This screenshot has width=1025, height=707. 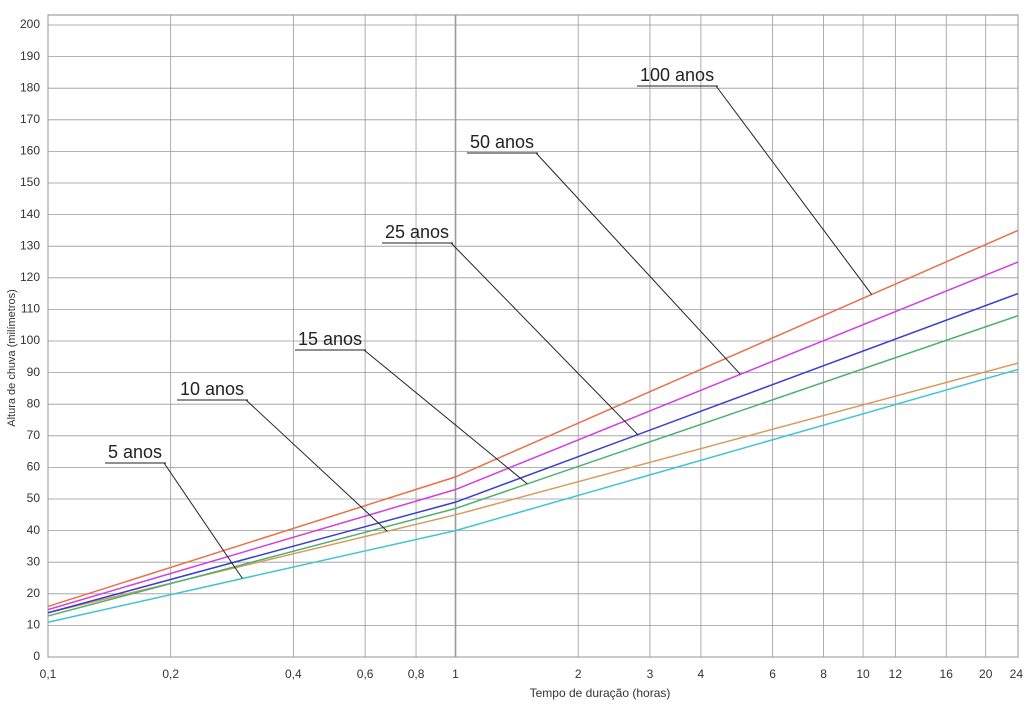 I want to click on x-tick-label: 0,6, so click(x=365, y=674).